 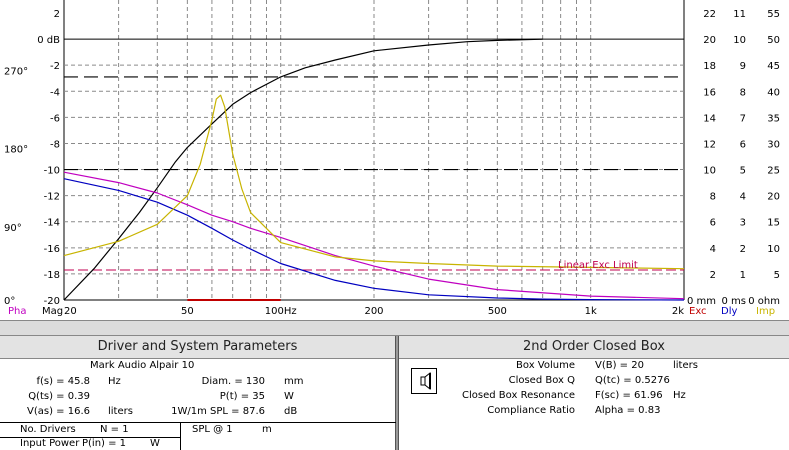 What do you see at coordinates (594, 347) in the screenshot?
I see `closed-box-title: 2nd Order Closed Box` at bounding box center [594, 347].